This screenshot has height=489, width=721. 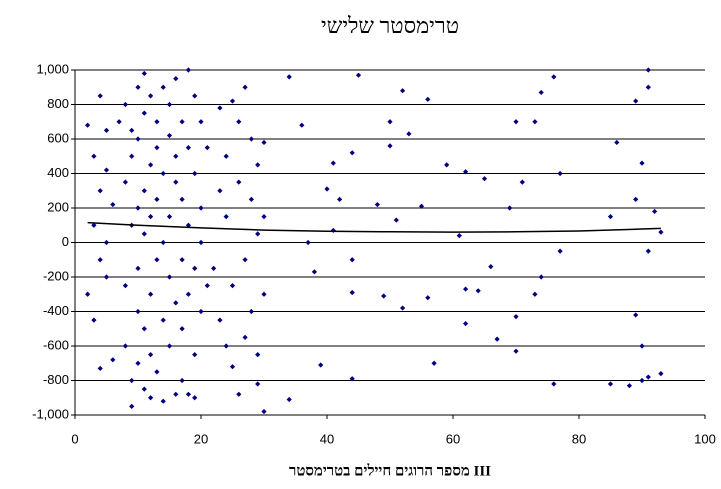 I want to click on x-tick-label: 60, so click(x=453, y=438).